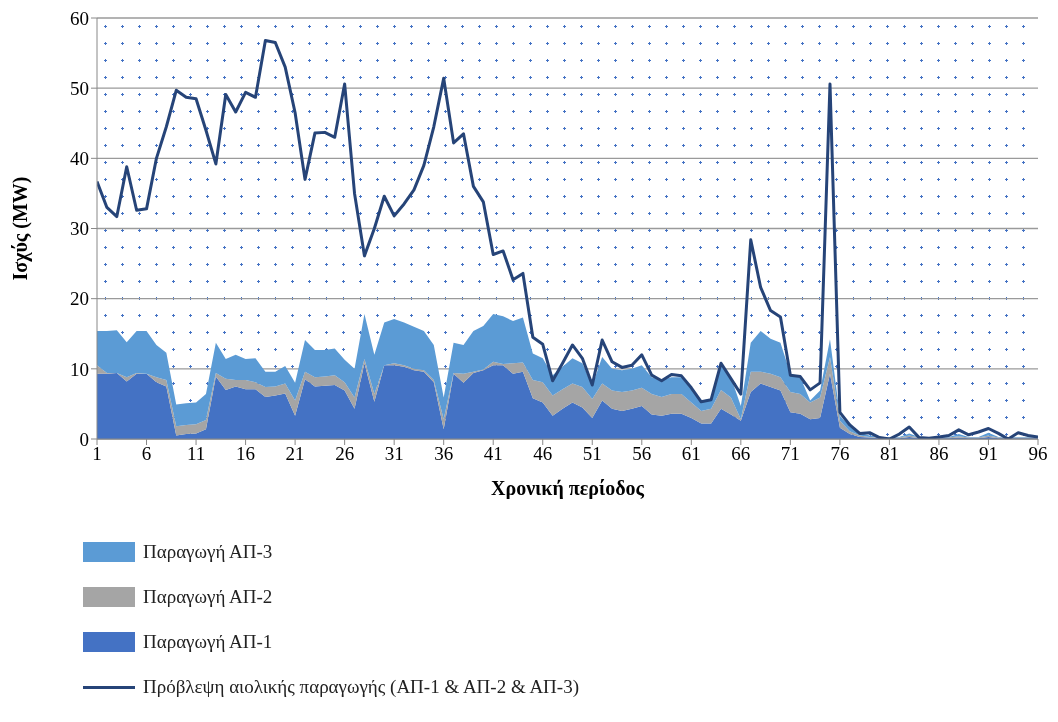  I want to click on x-tick-label: 91, so click(988, 454).